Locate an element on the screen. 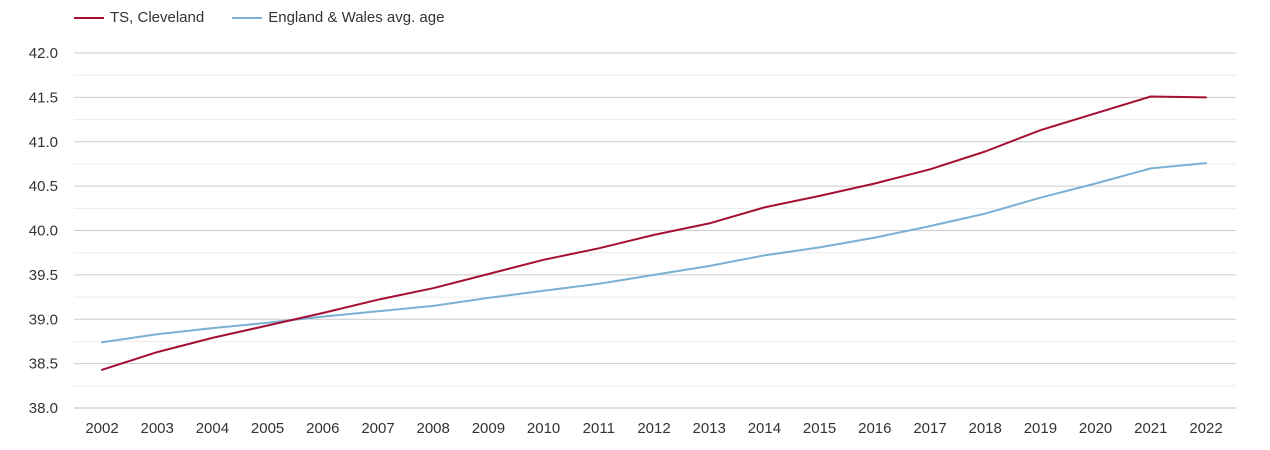 The width and height of the screenshot is (1270, 450). x-tick-label: 2012 is located at coordinates (653, 428).